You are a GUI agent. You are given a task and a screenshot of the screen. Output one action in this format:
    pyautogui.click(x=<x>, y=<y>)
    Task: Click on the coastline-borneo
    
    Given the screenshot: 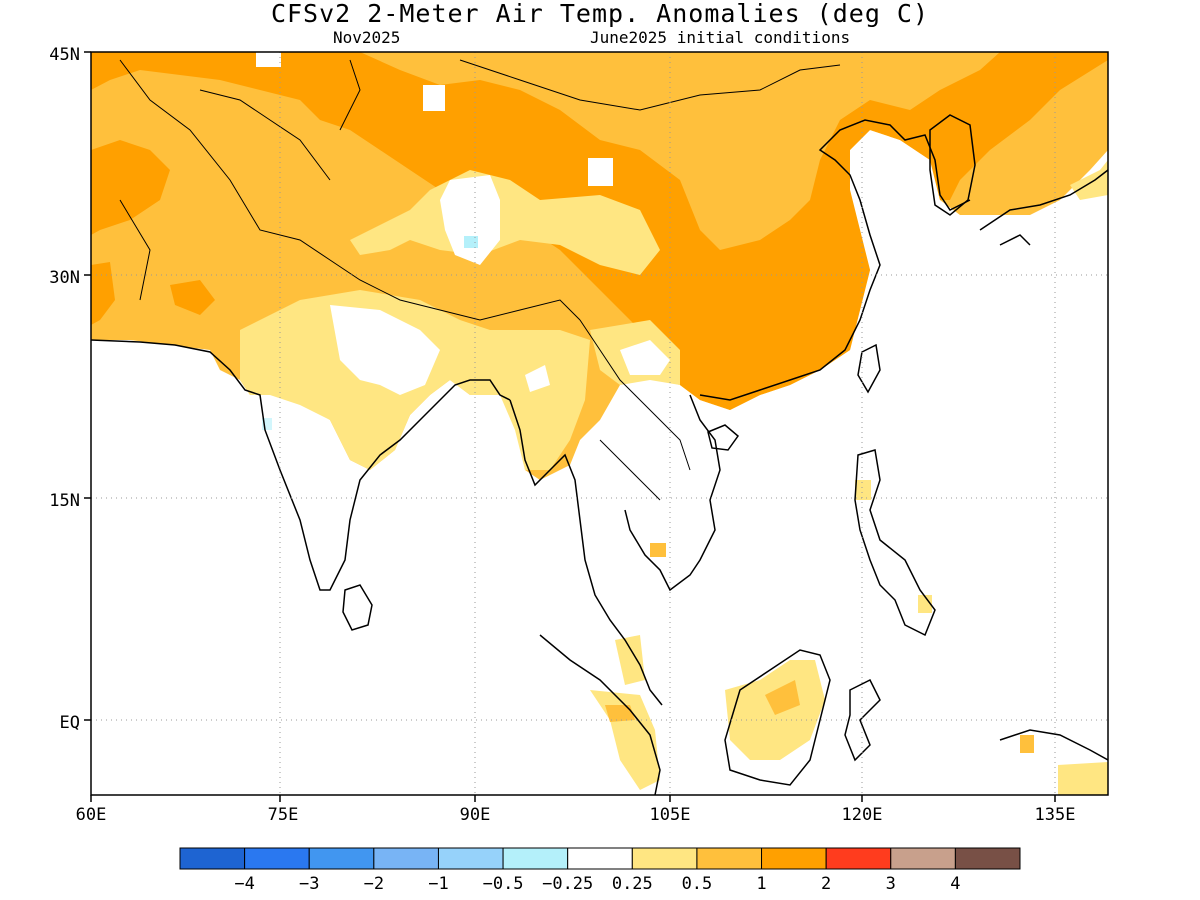 What is the action you would take?
    pyautogui.click(x=777, y=717)
    